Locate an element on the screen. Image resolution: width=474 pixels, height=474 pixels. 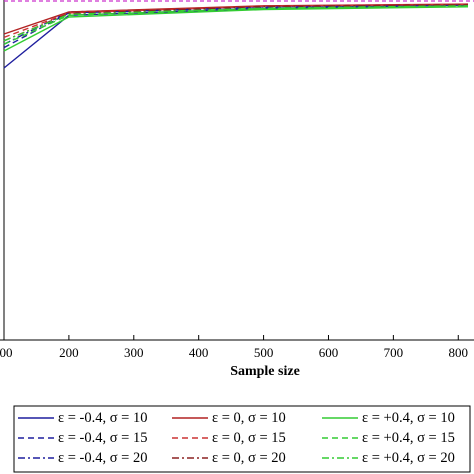
x-tick-label: 400 is located at coordinates (199, 352).